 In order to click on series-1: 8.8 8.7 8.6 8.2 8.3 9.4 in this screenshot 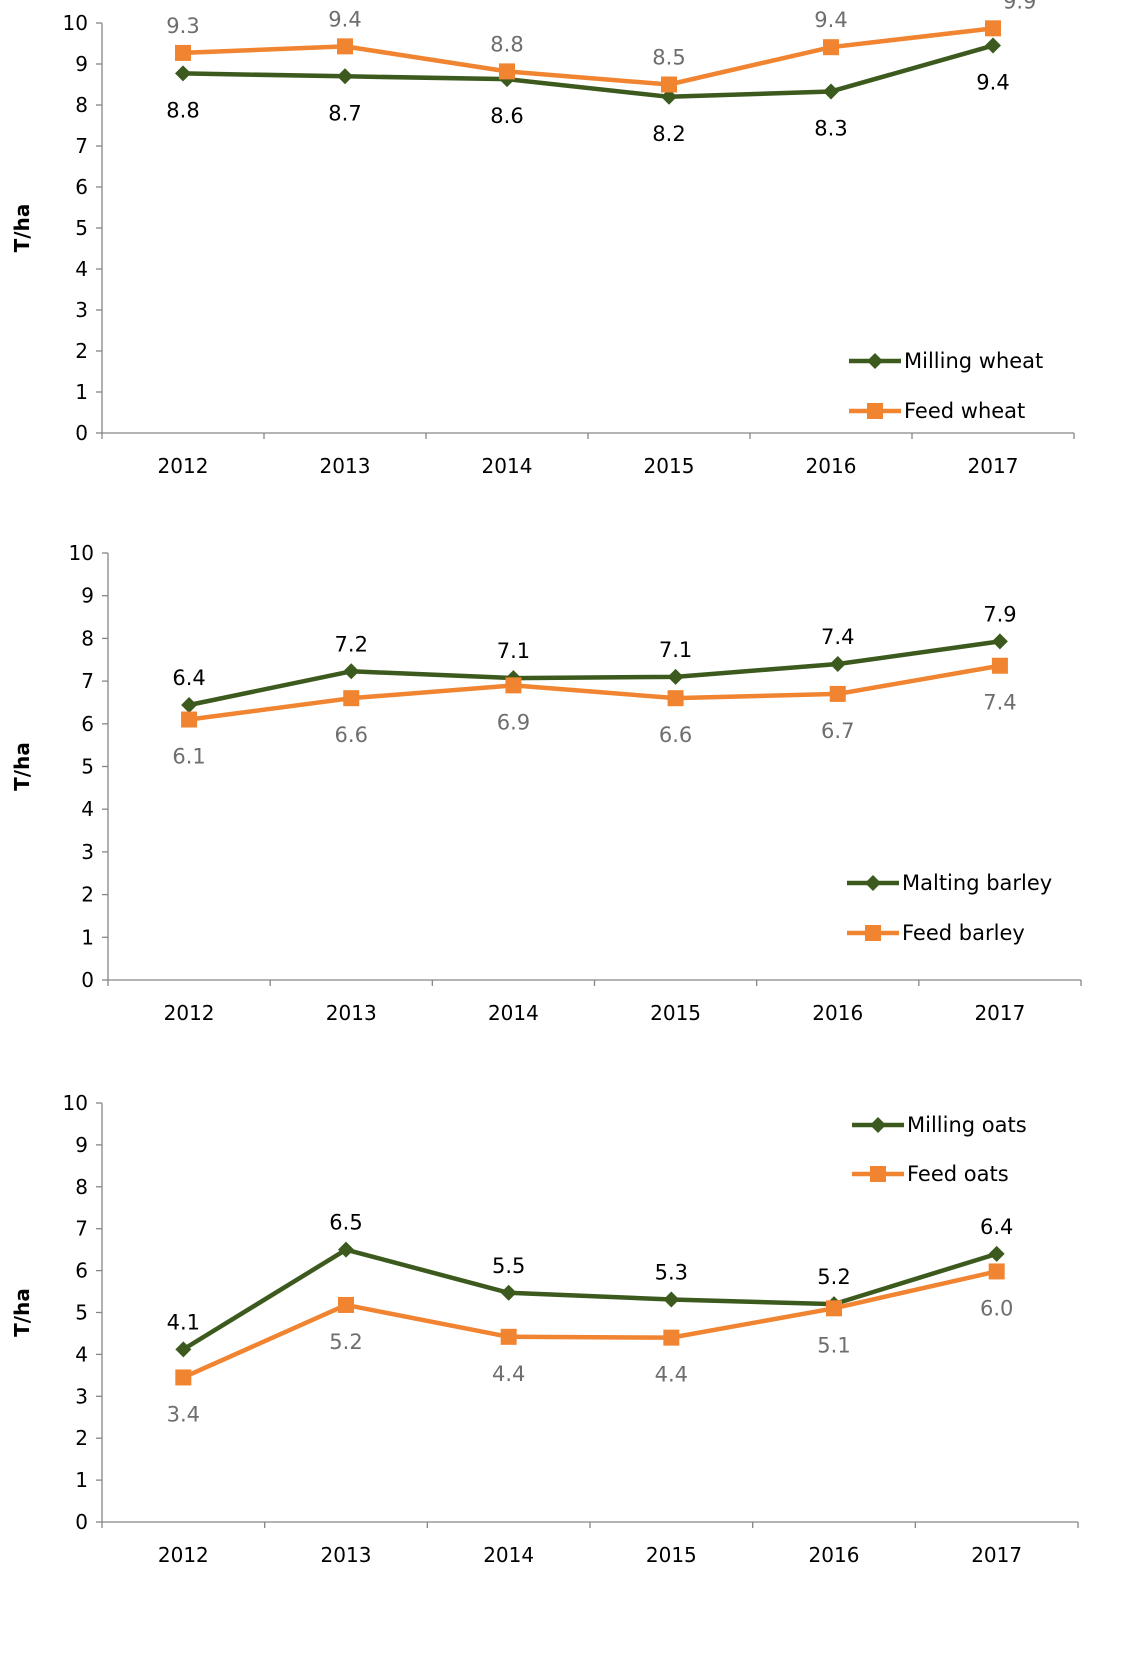, I will do `click(588, 91)`.